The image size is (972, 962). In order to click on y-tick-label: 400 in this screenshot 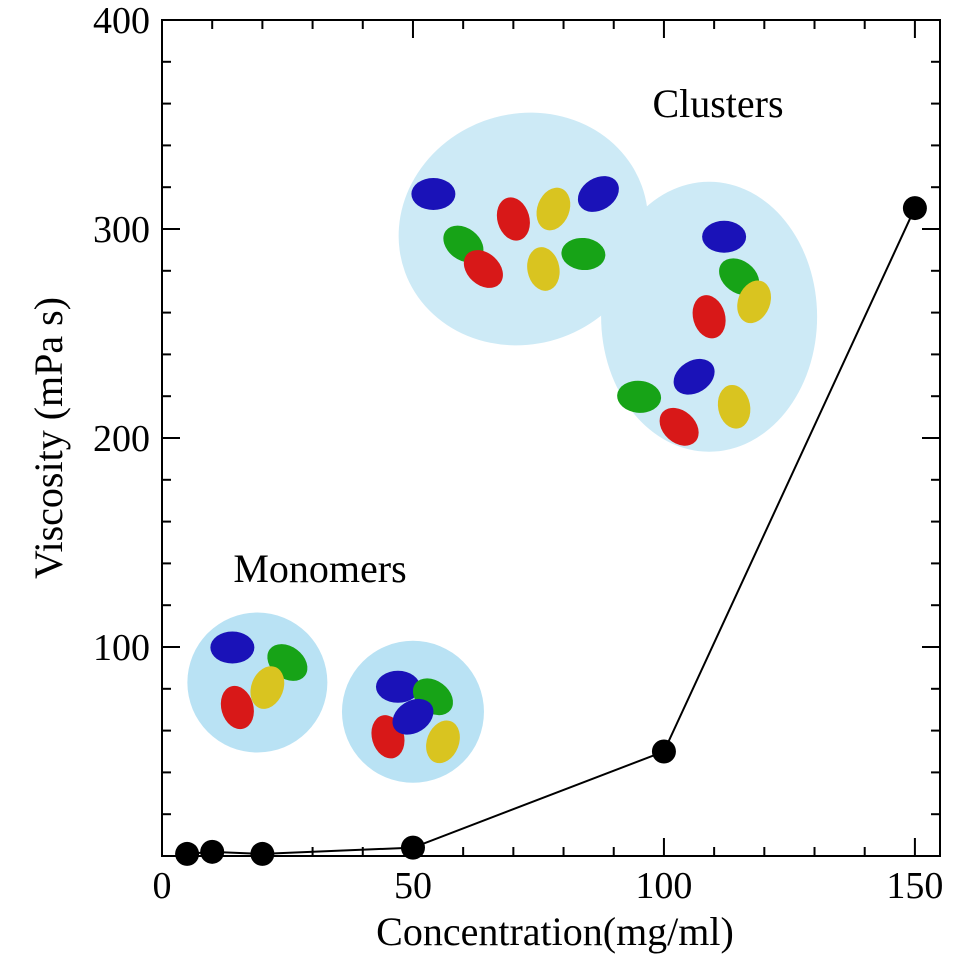, I will do `click(121, 21)`.